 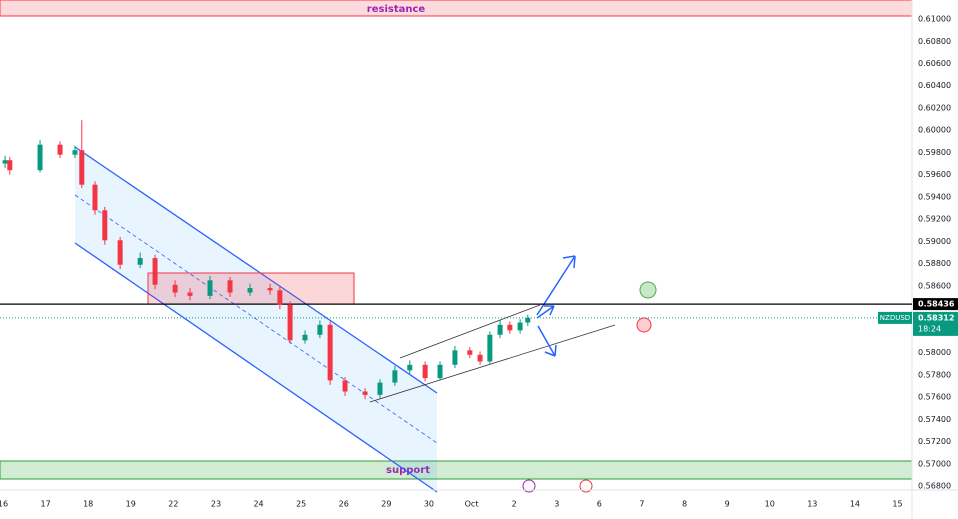 I want to click on level-tag, so click(x=935, y=304).